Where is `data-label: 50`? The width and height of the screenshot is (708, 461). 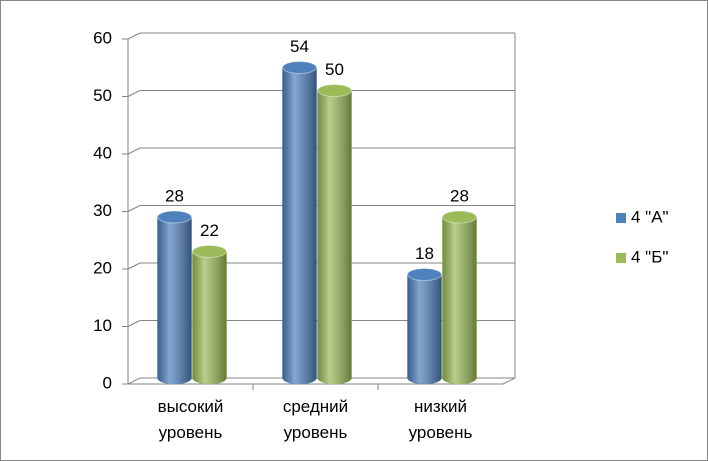 data-label: 50 is located at coordinates (334, 69).